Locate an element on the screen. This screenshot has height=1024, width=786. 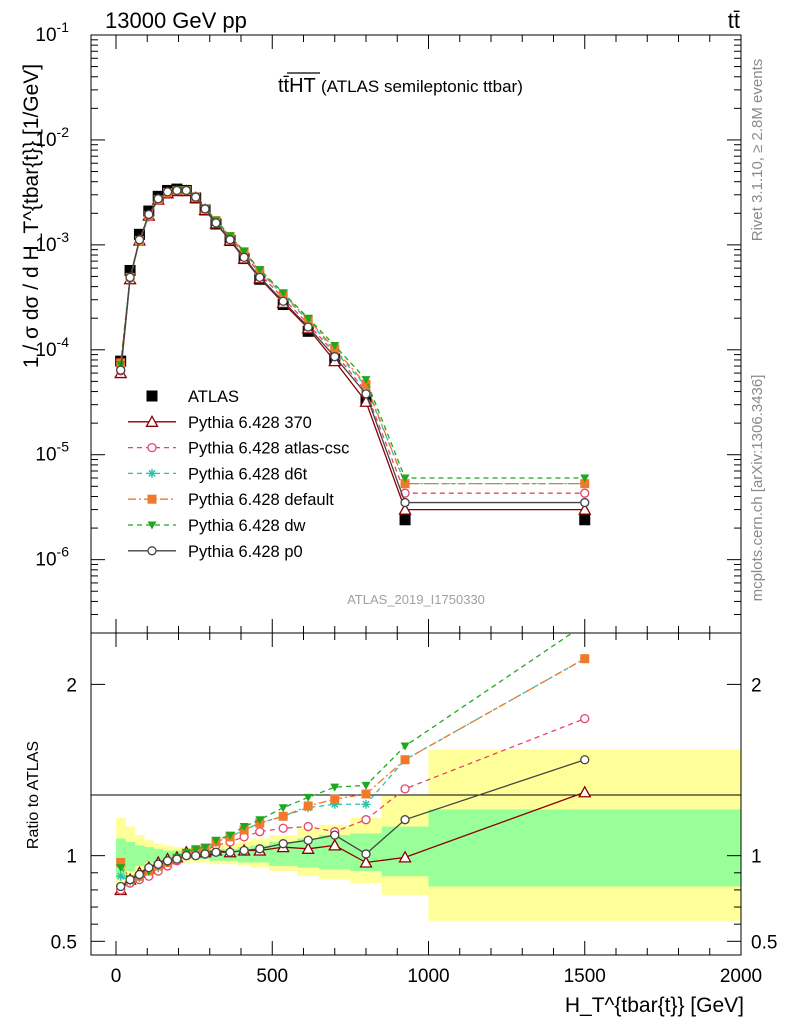
x-tick-label: 2000 is located at coordinates (741, 976).